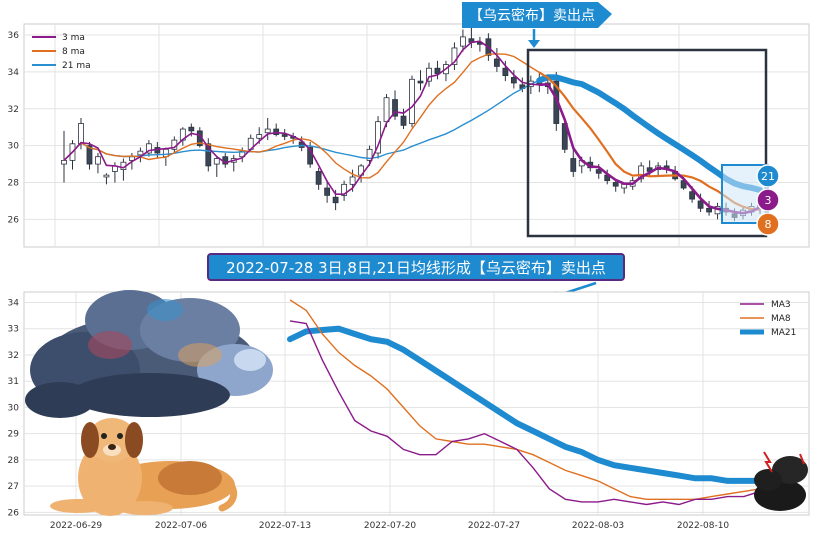  I want to click on storm-cloud-illustration, so click(149, 354).